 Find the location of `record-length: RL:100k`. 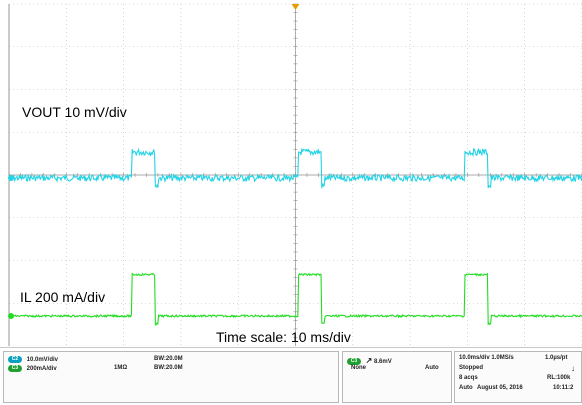

record-length: RL:100k is located at coordinates (559, 378).